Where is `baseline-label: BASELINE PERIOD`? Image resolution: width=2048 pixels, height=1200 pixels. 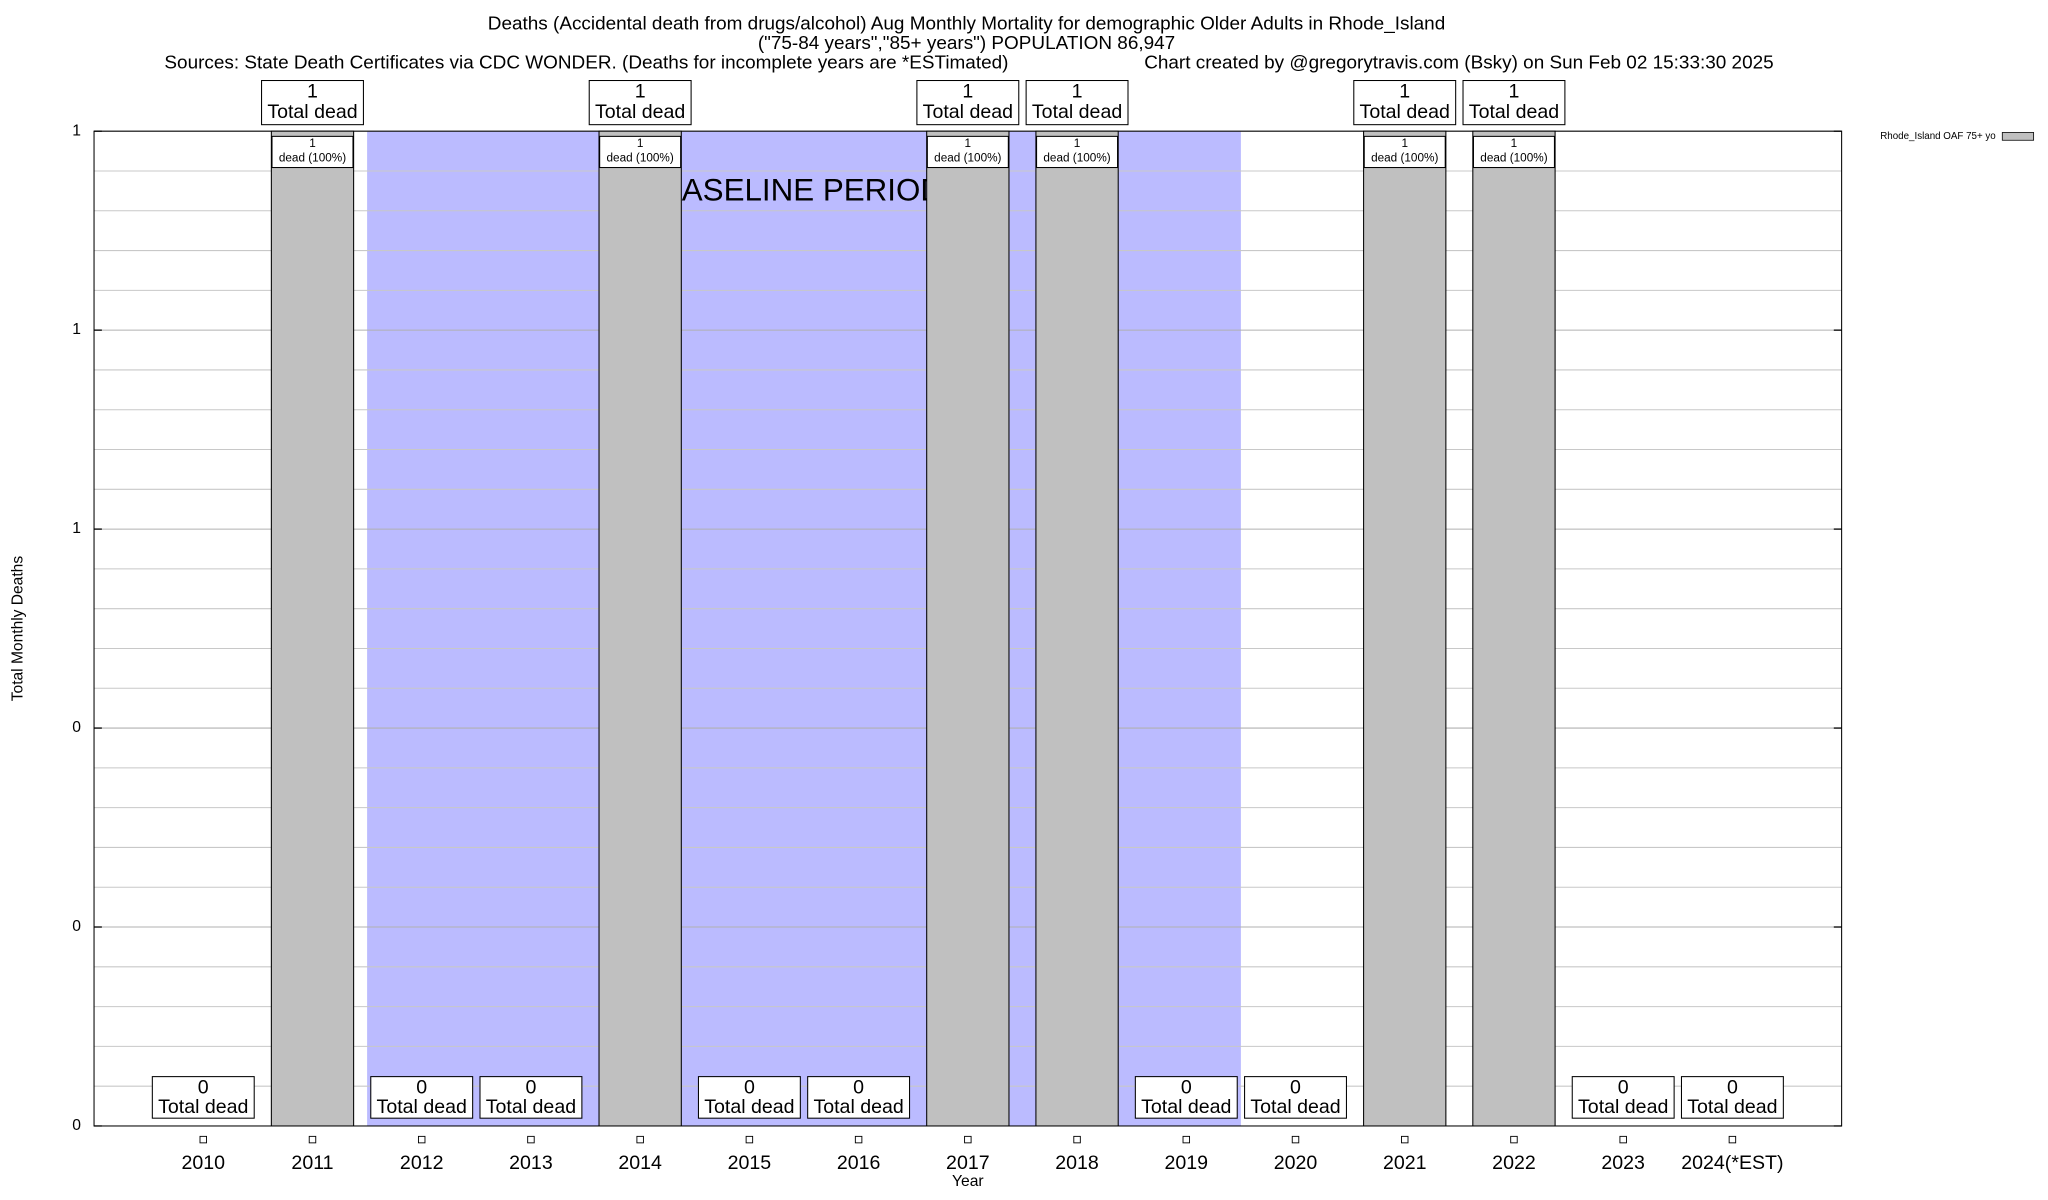
baseline-label: BASELINE PERIOD is located at coordinates (802, 190).